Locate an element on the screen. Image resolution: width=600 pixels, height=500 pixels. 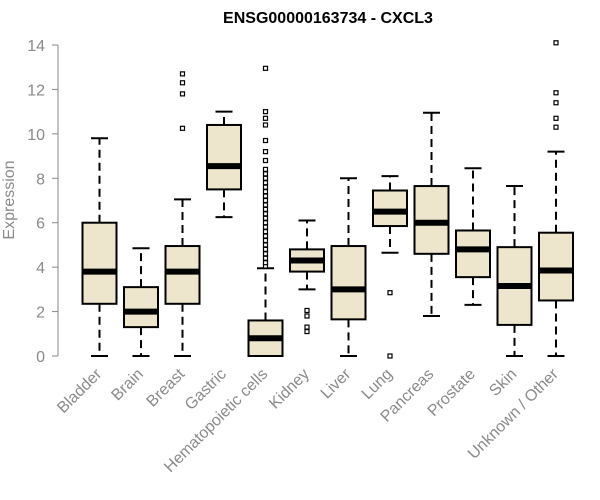
y-tick-label: 8 is located at coordinates (40, 179).